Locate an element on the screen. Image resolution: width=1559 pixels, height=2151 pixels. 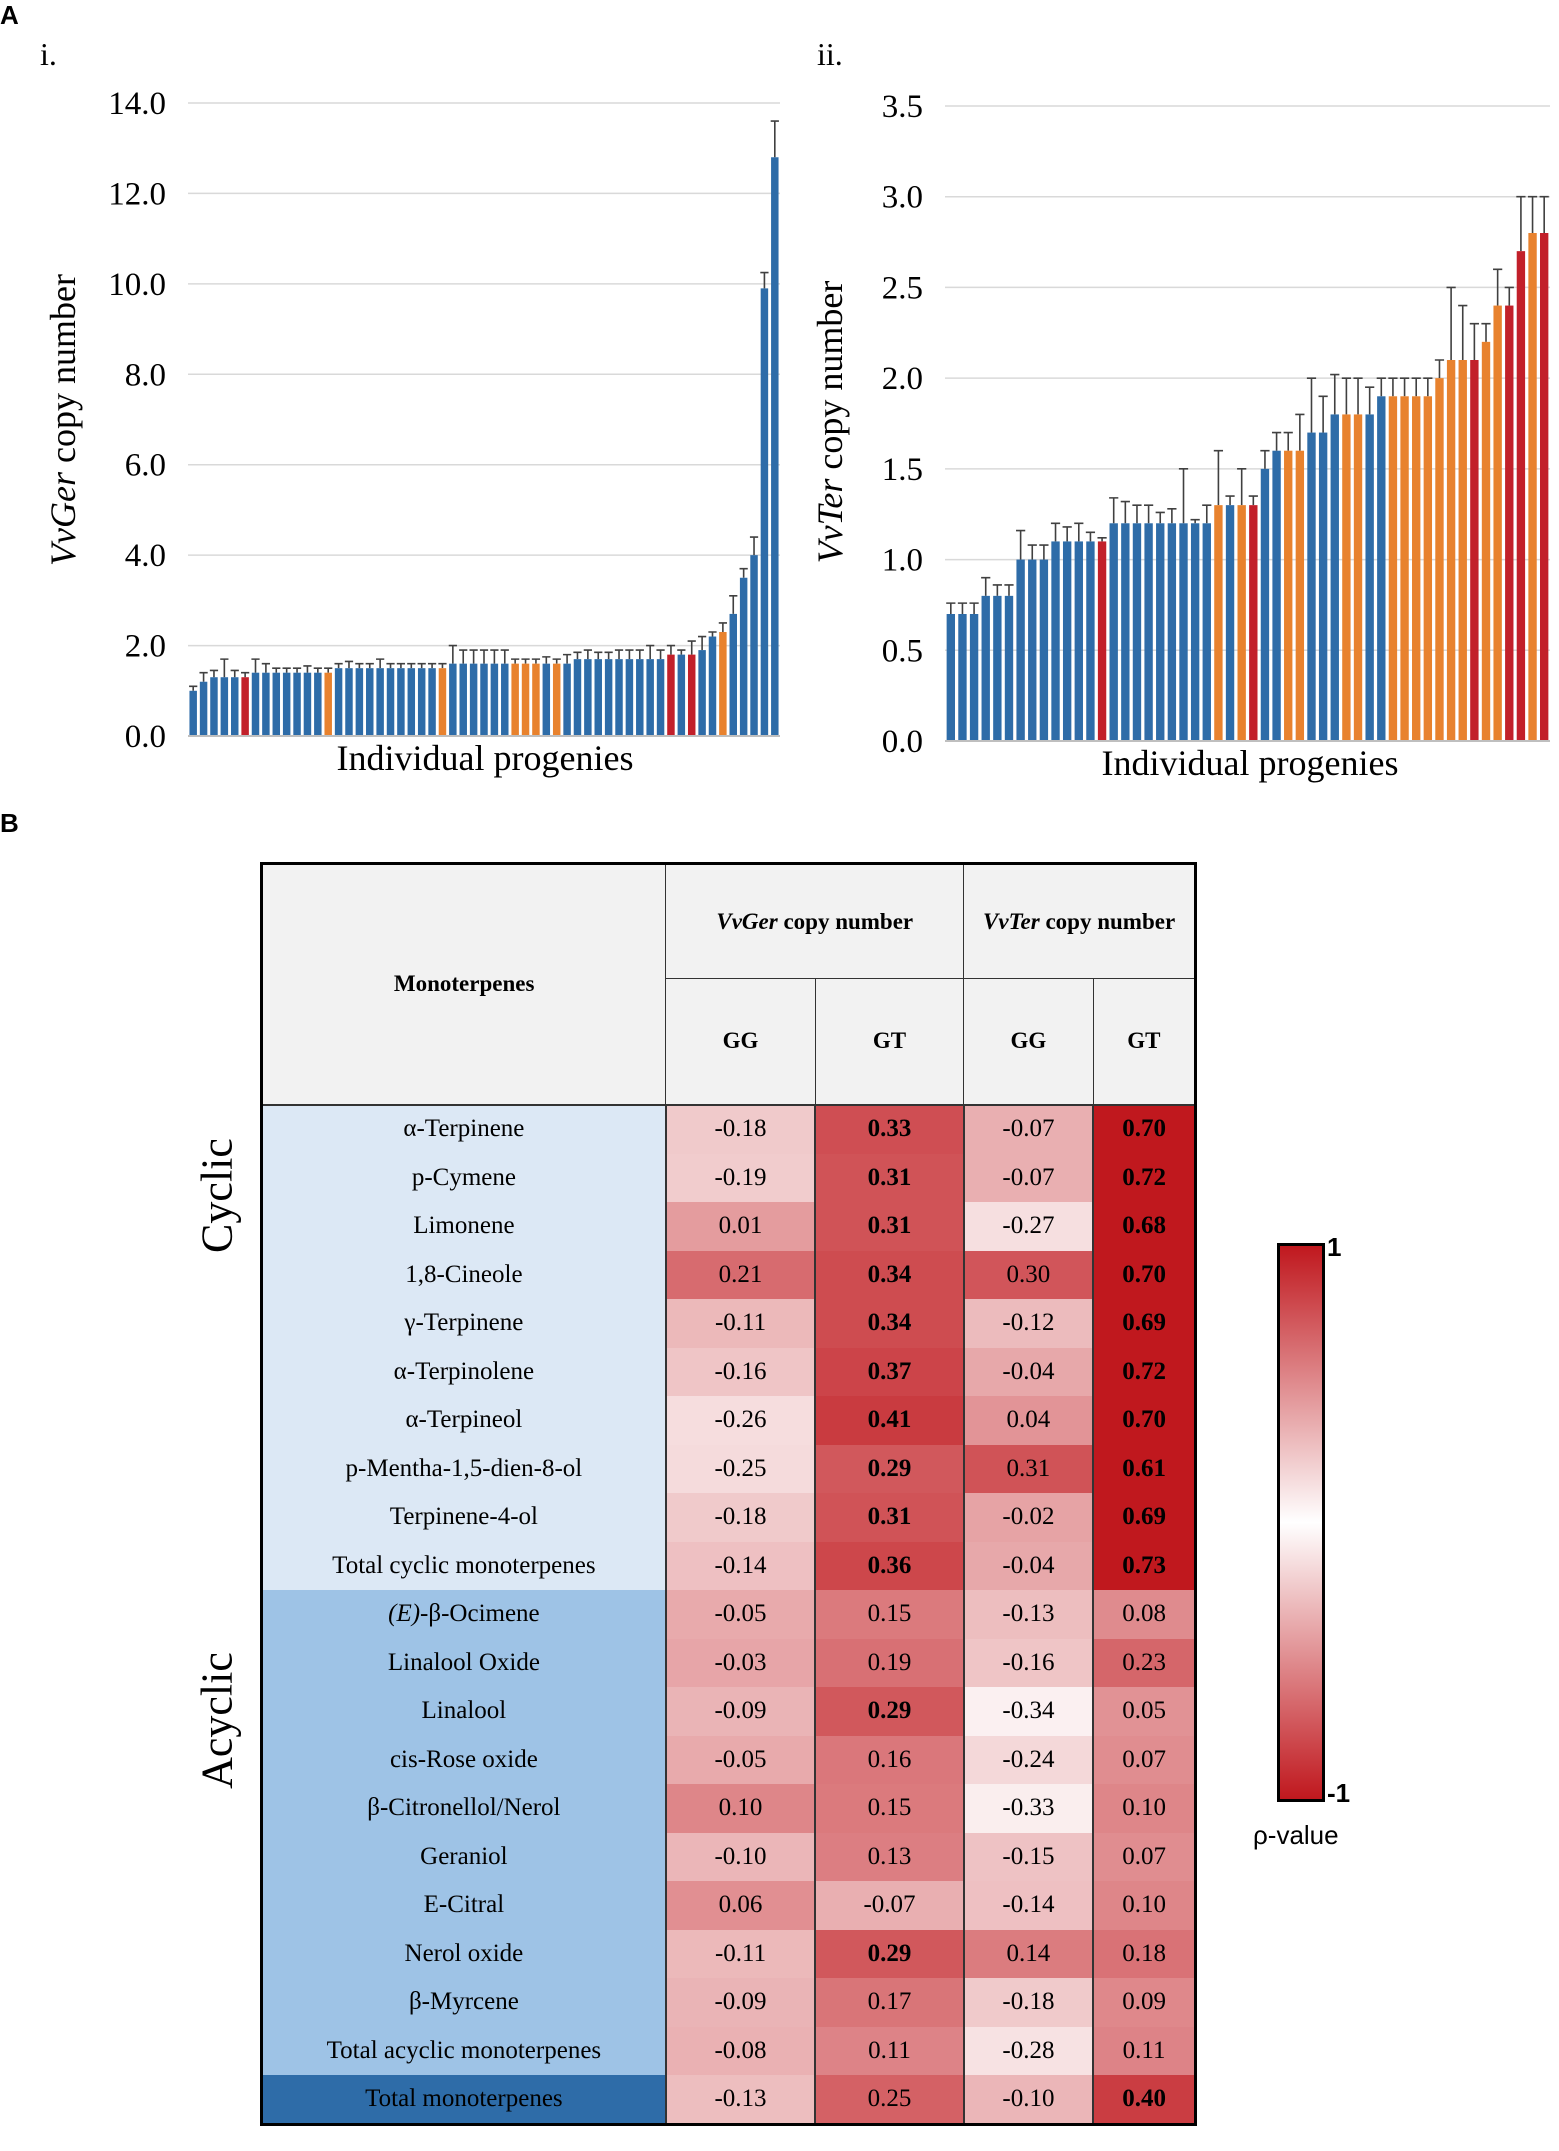
header-vvter-gg: GG is located at coordinates (1028, 1041).